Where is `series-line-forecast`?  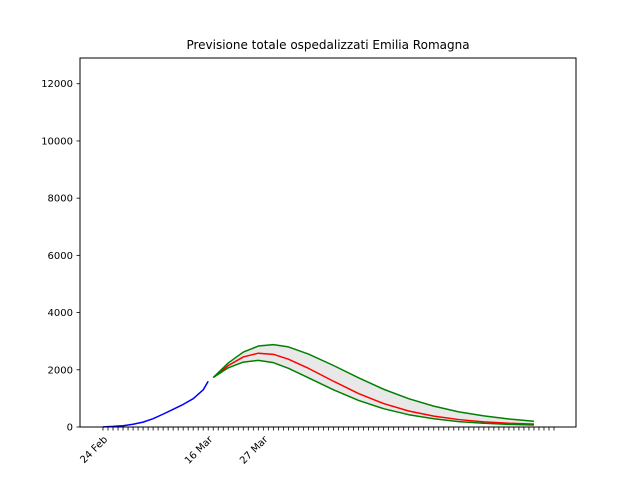 series-line-forecast is located at coordinates (373, 388).